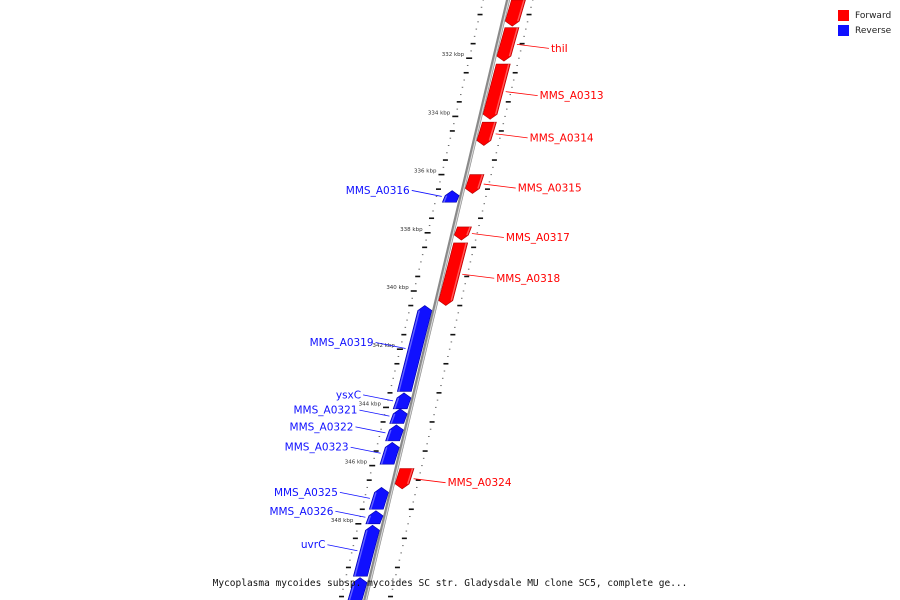 Image resolution: width=900 pixels, height=600 pixels. What do you see at coordinates (370, 404) in the screenshot?
I see `kbp-tick-label: 344 kbp` at bounding box center [370, 404].